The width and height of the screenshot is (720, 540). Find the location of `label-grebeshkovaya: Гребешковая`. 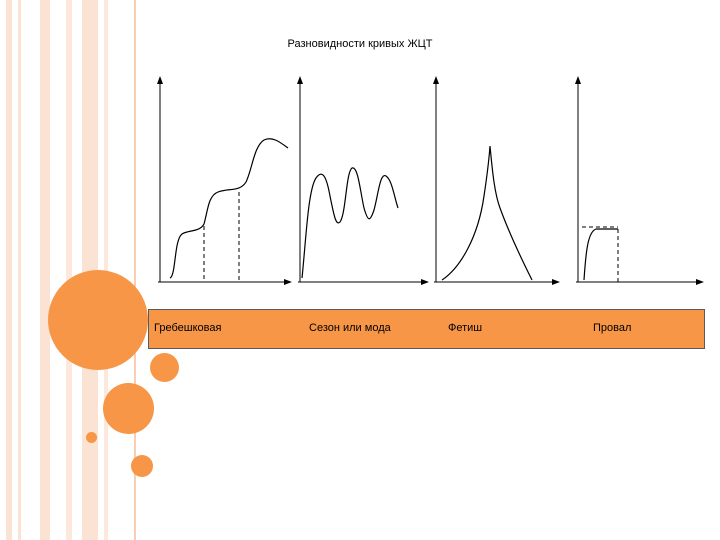

label-grebeshkovaya: Гребешковая is located at coordinates (188, 328).